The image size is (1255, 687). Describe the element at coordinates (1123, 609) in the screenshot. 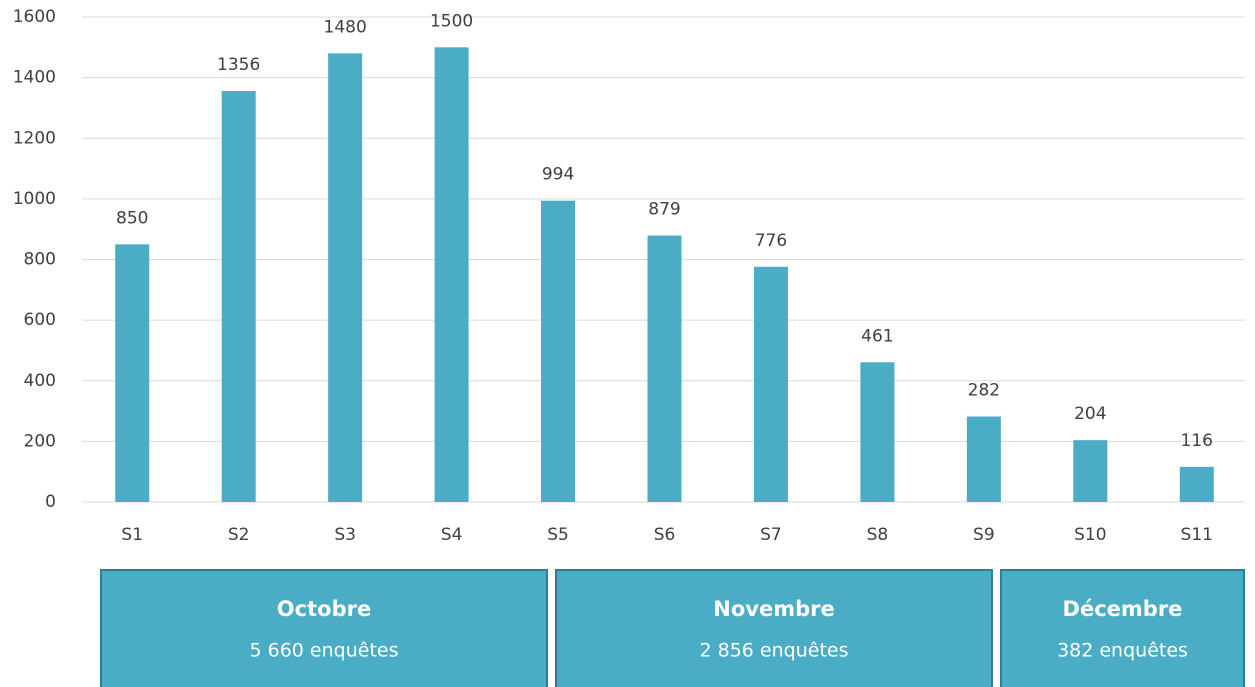

I see `month-name: Décembre` at that location.